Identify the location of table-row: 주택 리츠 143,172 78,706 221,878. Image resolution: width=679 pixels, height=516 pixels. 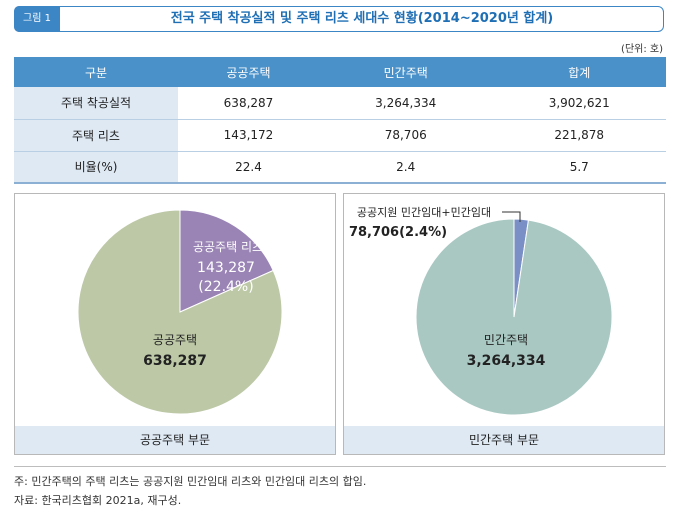
(340, 135).